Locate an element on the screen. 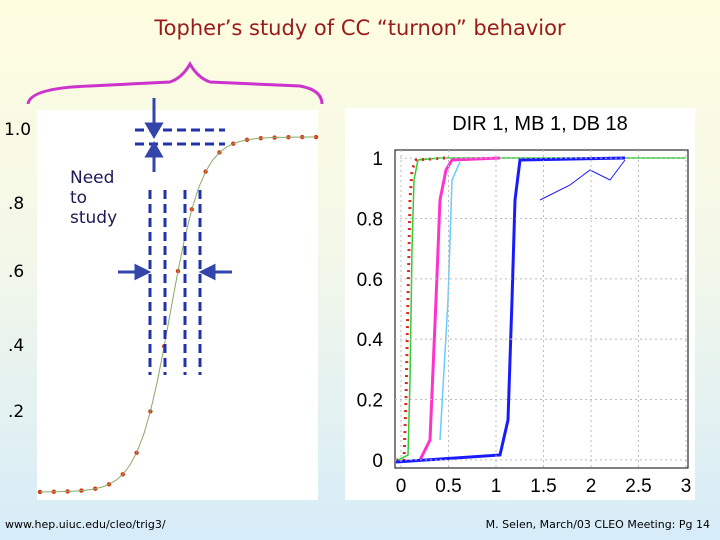  footer-credit: M. Selen, March/03 CLEO Meeting: Pg 14 is located at coordinates (597, 524).